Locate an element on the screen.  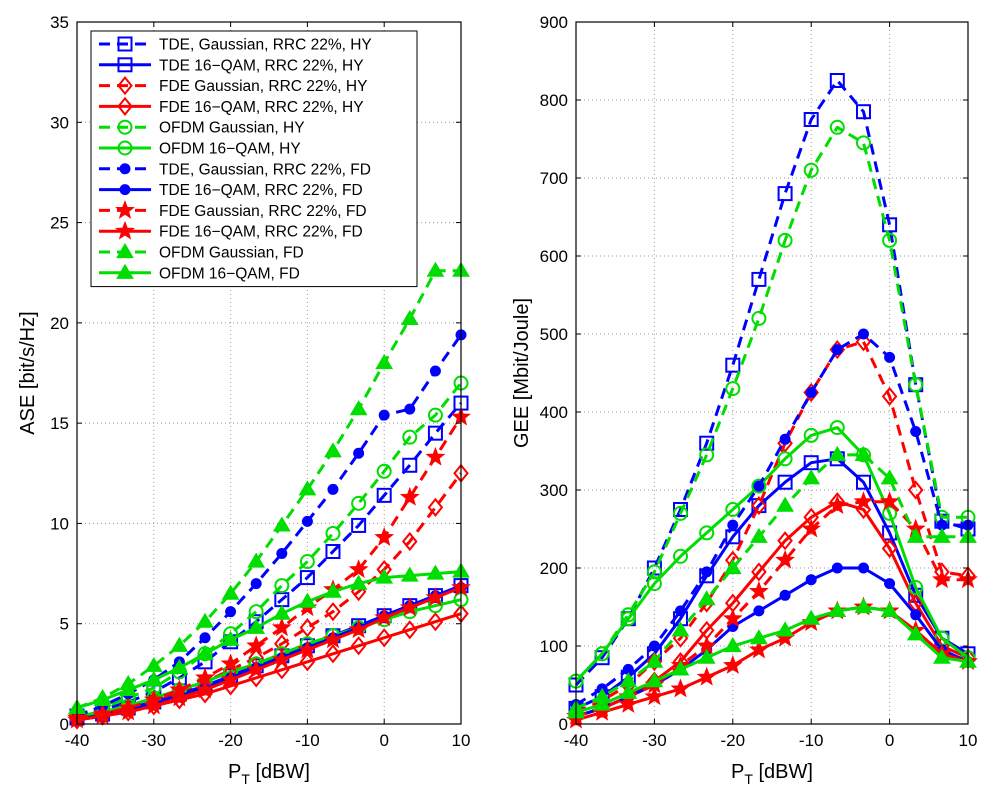
x-axis-label-subscript: T is located at coordinates (245, 779).